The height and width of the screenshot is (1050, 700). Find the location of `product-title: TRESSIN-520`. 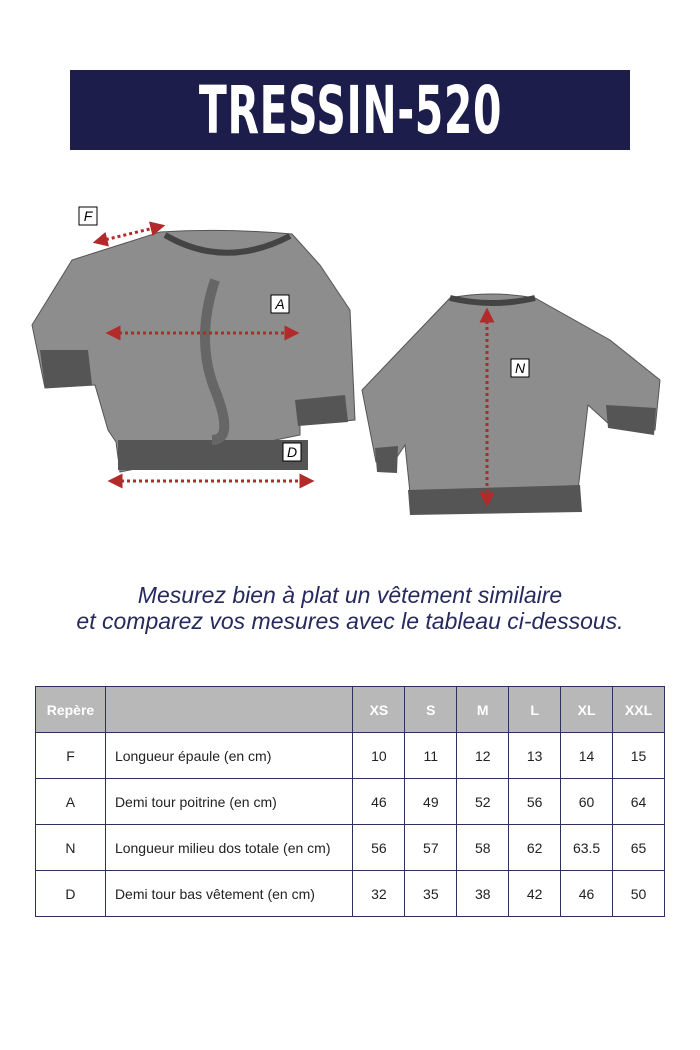

product-title: TRESSIN-520 is located at coordinates (350, 110).